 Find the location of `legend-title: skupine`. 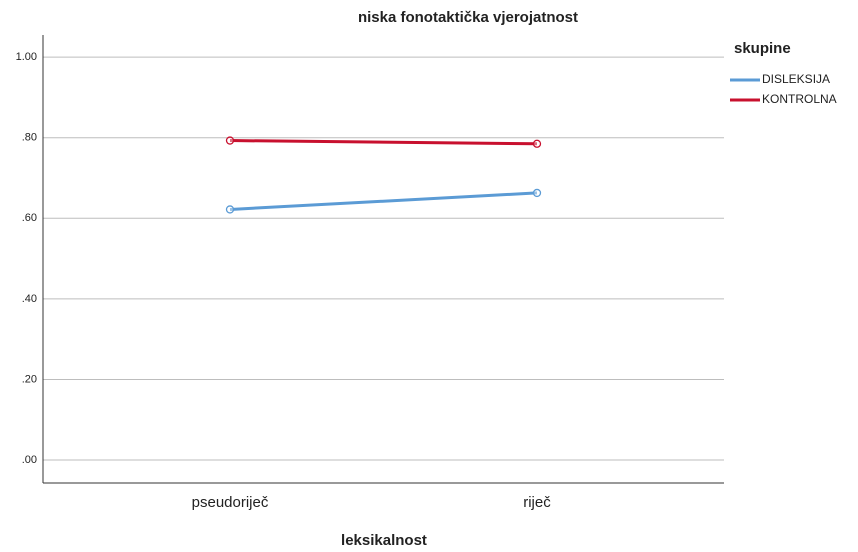

legend-title: skupine is located at coordinates (762, 48).